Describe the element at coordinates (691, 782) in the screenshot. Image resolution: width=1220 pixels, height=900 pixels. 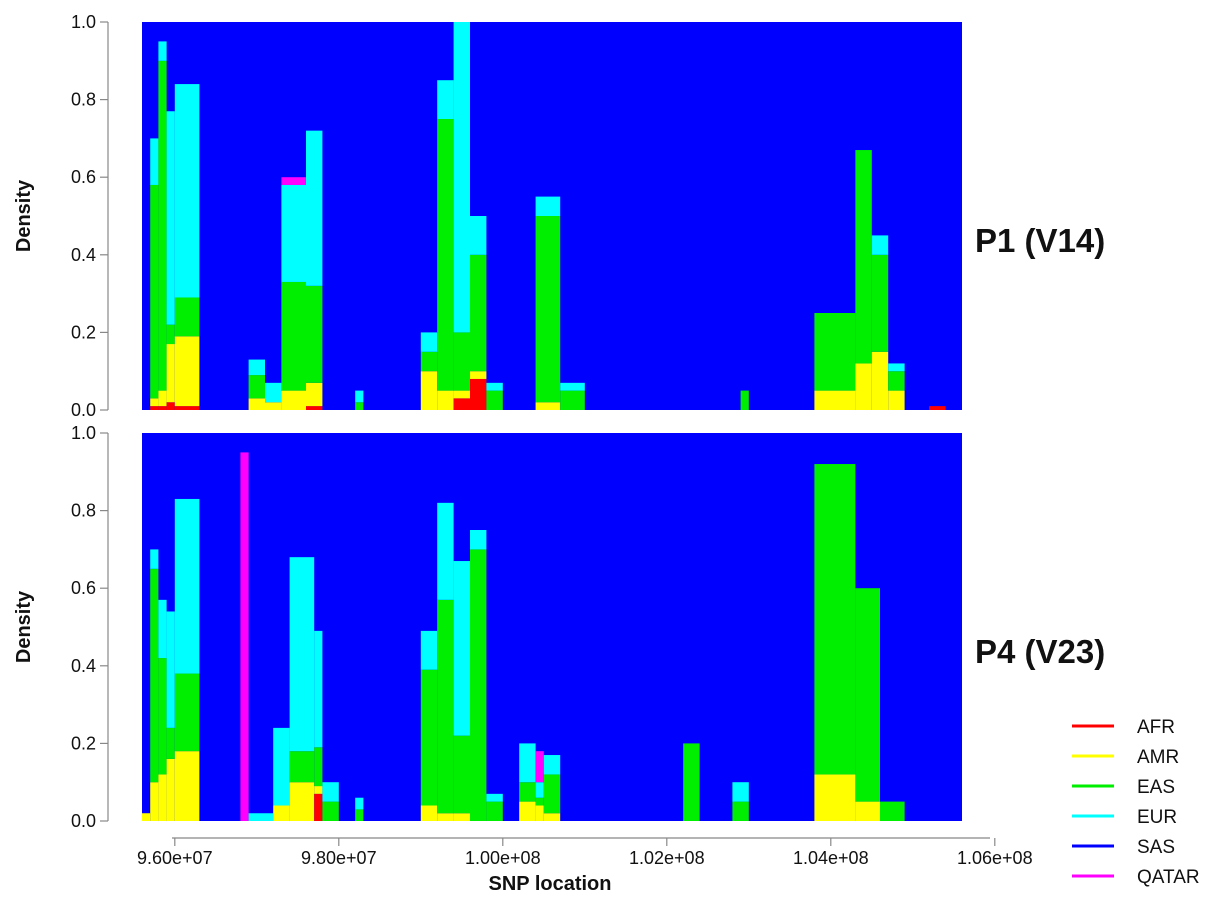
I see `band-eas-seg25` at that location.